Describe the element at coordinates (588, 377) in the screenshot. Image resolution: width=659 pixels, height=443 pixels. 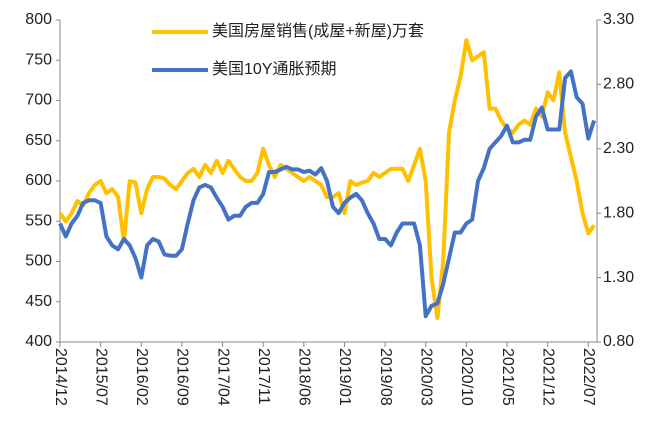
I see `x-tick-label: 2022/07` at that location.